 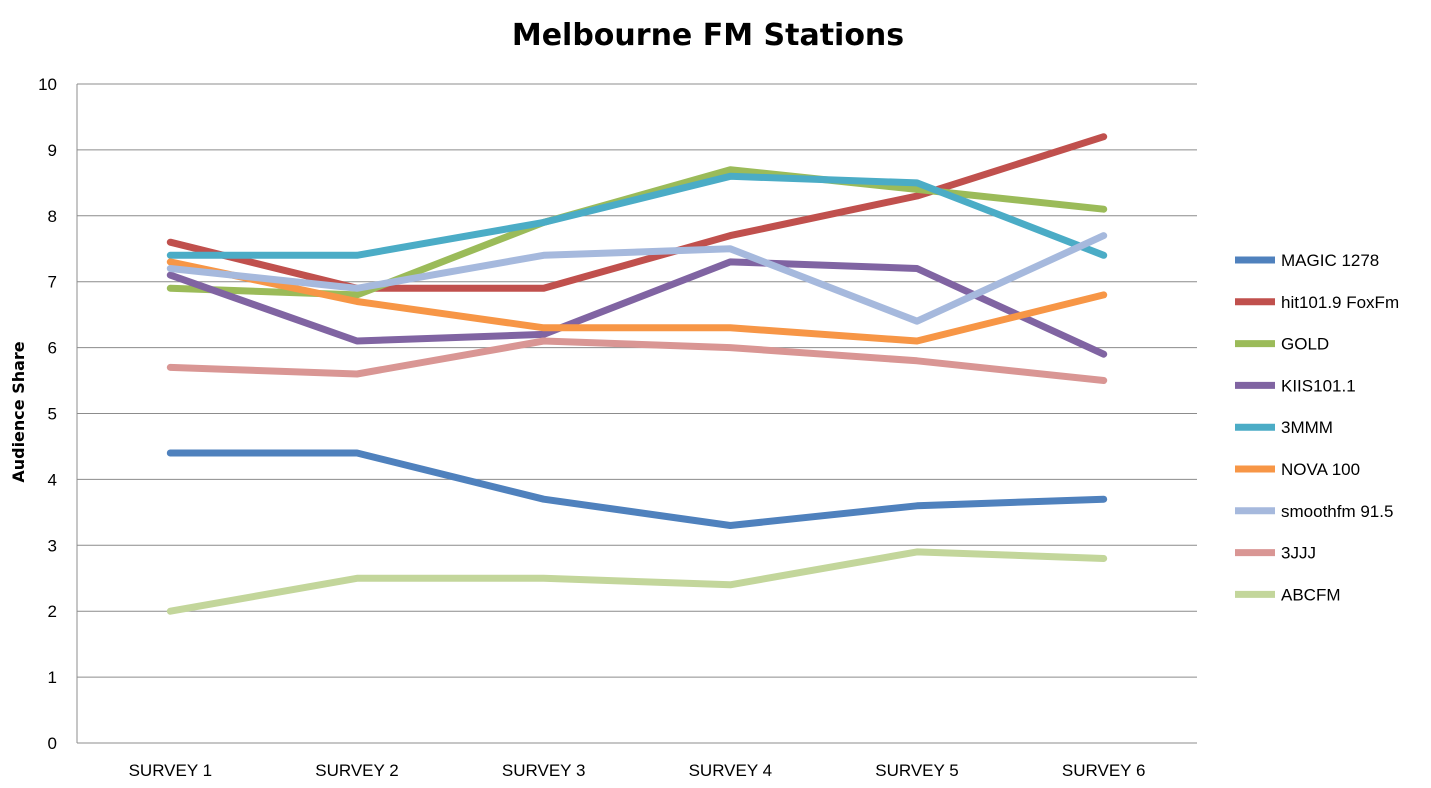 I want to click on y-tick-labels: 0 1 2 3 4 5 6 7 8 9 10, so click(x=47, y=414).